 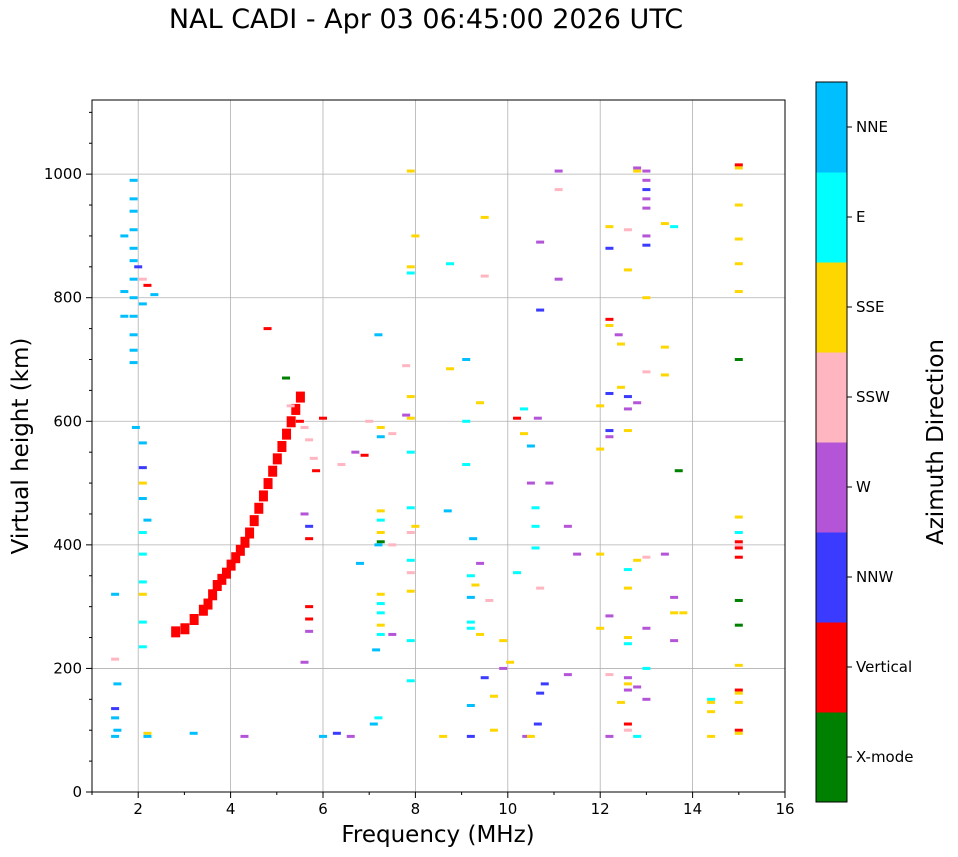 What do you see at coordinates (831, 127) in the screenshot?
I see `colorbar-swatch-nne` at bounding box center [831, 127].